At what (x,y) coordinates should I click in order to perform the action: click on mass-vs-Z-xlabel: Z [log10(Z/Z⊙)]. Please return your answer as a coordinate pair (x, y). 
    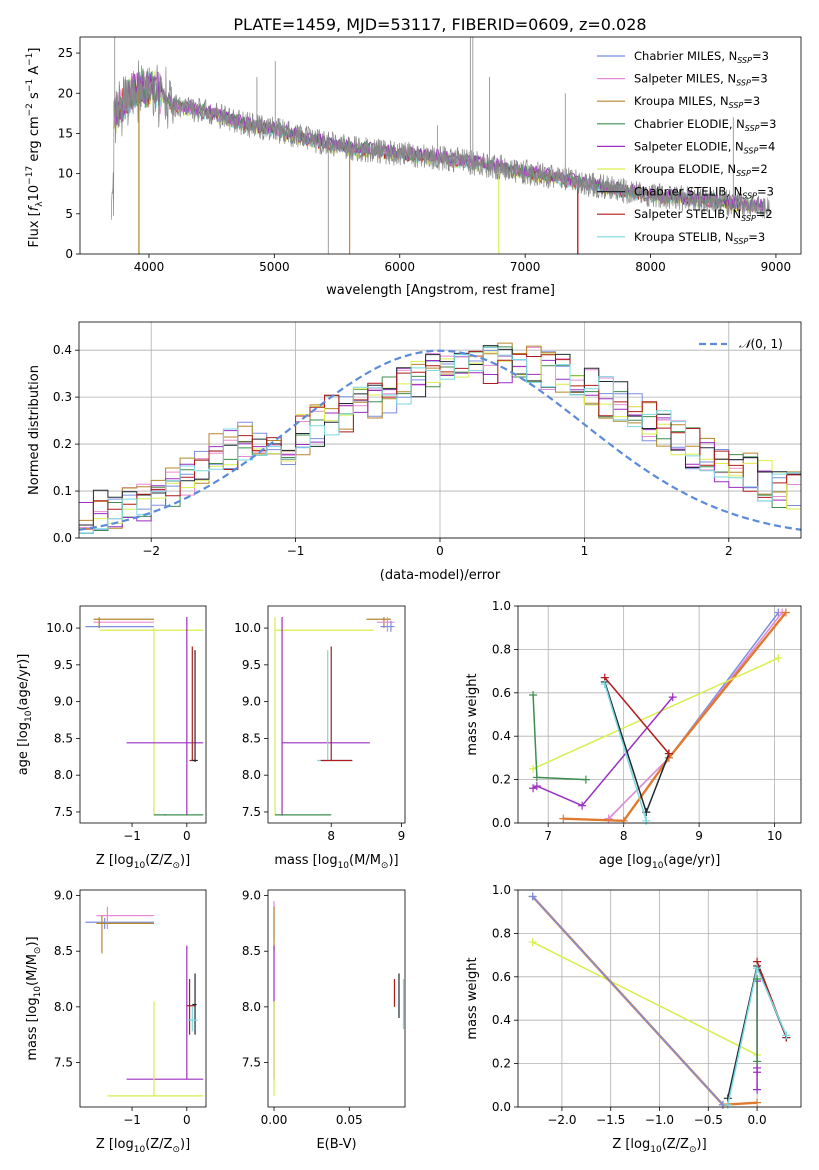
    Looking at the image, I should click on (143, 1146).